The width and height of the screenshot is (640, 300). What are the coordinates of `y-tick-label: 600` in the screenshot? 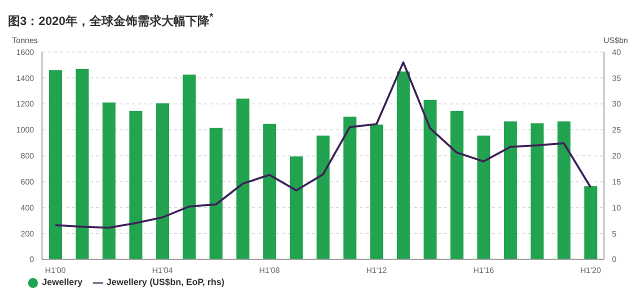 It's located at (27, 181).